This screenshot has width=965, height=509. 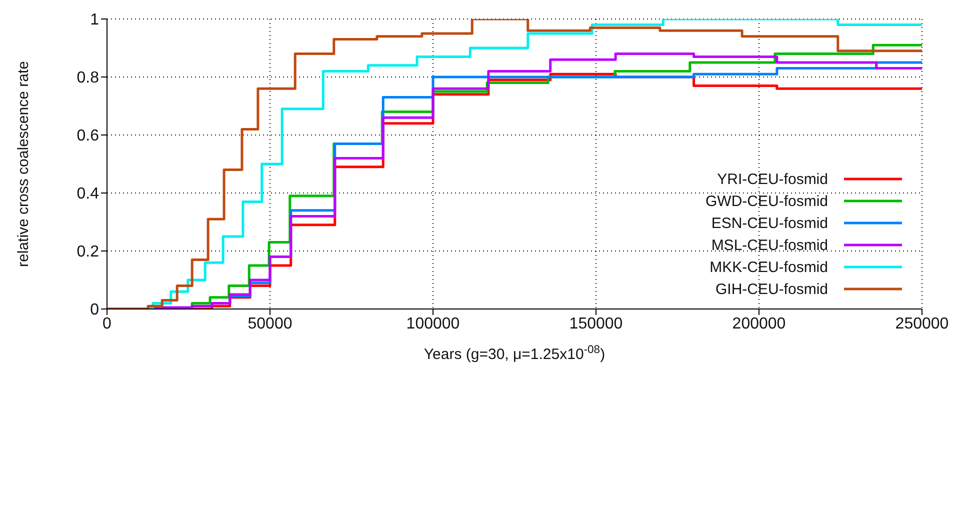 What do you see at coordinates (433, 323) in the screenshot?
I see `x-tick-label: 100000` at bounding box center [433, 323].